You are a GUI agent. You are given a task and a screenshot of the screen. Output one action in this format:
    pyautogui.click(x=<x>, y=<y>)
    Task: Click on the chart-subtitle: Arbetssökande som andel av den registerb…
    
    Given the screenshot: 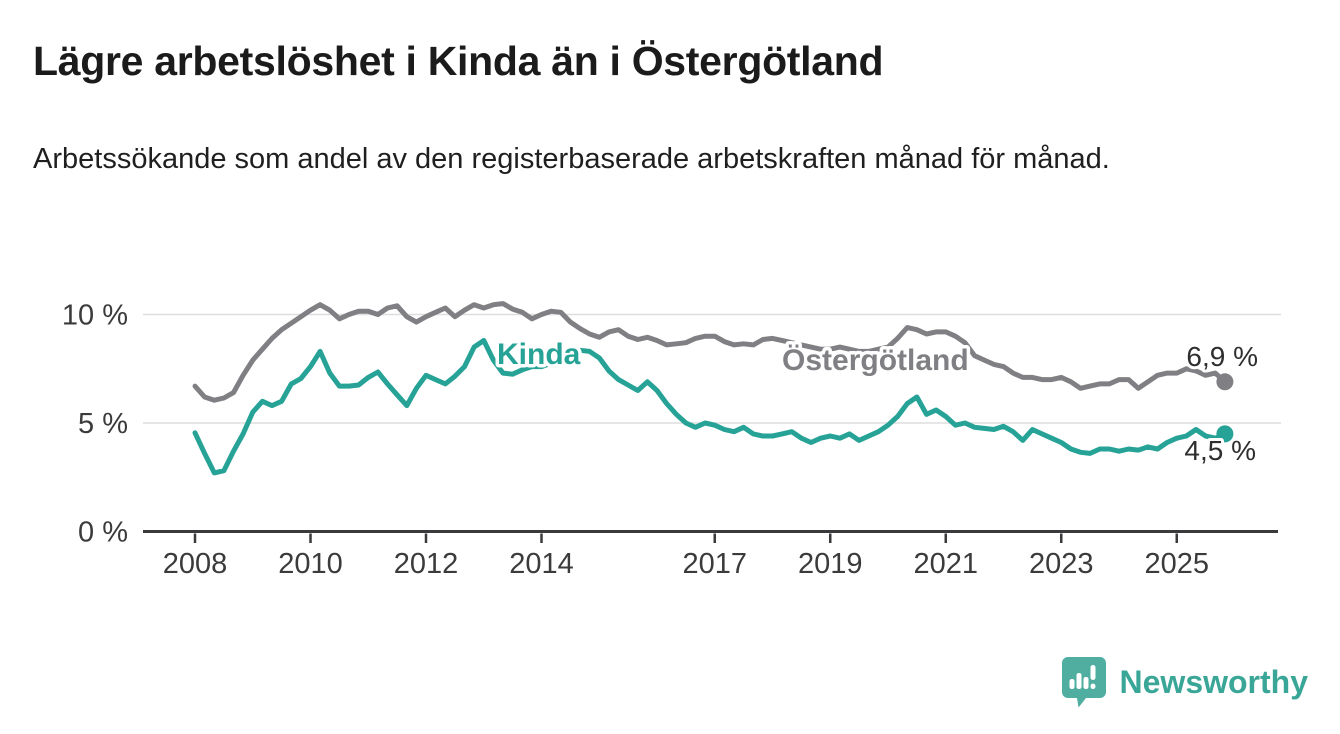 What is the action you would take?
    pyautogui.click(x=571, y=159)
    